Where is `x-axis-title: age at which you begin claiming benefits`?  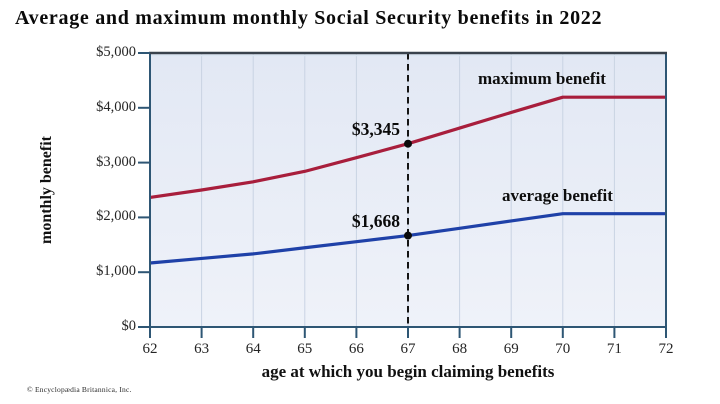
x-axis-title: age at which you begin claiming benefits is located at coordinates (408, 371).